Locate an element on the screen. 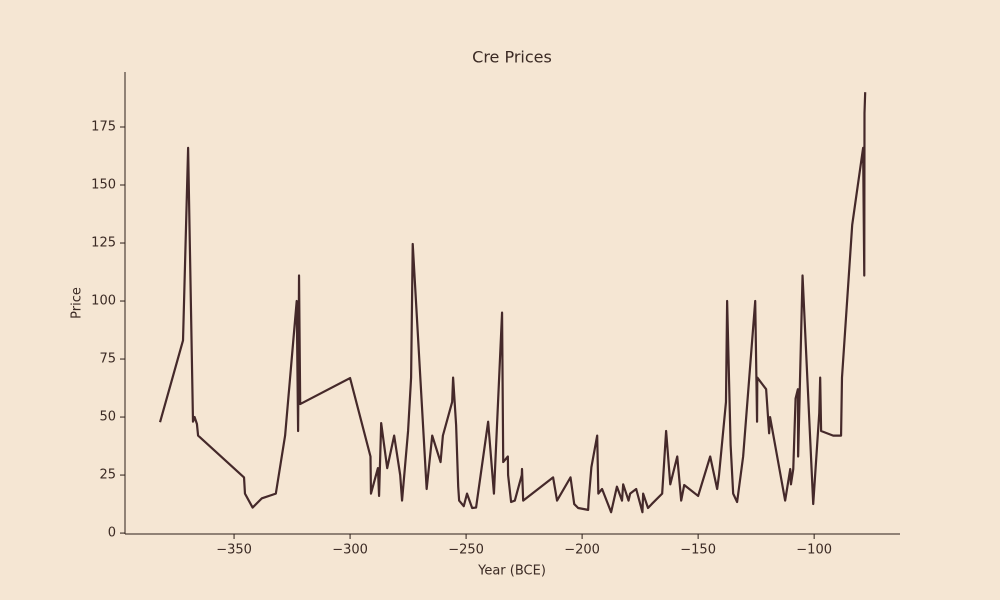 The image size is (1000, 600). y-axis-label: Price is located at coordinates (77, 303).